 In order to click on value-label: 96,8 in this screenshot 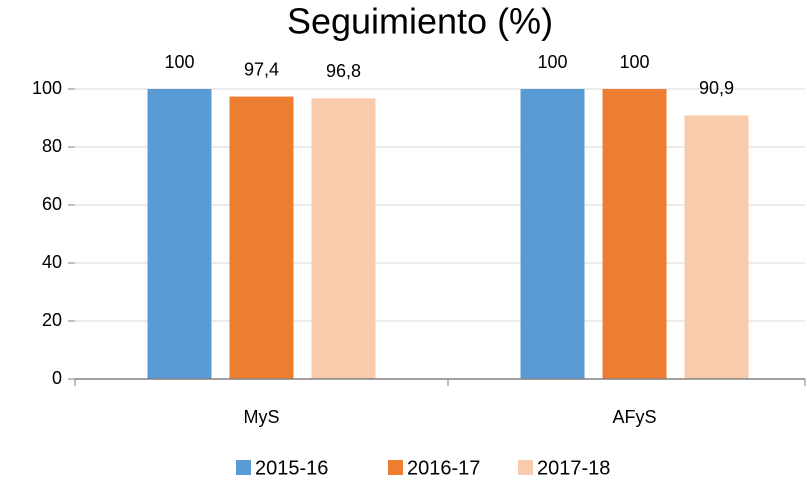, I will do `click(343, 71)`.